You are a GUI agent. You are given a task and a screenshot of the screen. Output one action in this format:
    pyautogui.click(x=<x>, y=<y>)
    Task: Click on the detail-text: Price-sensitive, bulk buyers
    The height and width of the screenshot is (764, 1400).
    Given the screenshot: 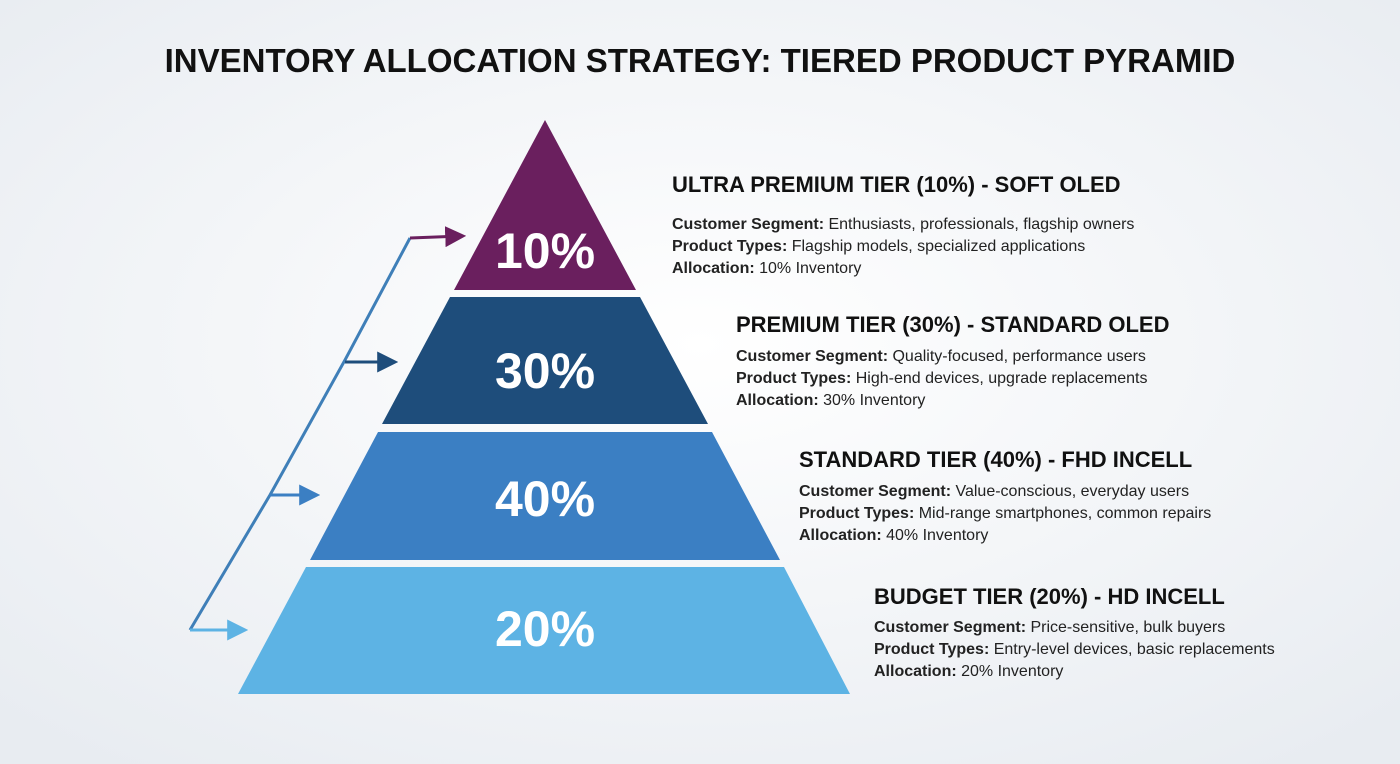 What is the action you would take?
    pyautogui.click(x=1125, y=627)
    